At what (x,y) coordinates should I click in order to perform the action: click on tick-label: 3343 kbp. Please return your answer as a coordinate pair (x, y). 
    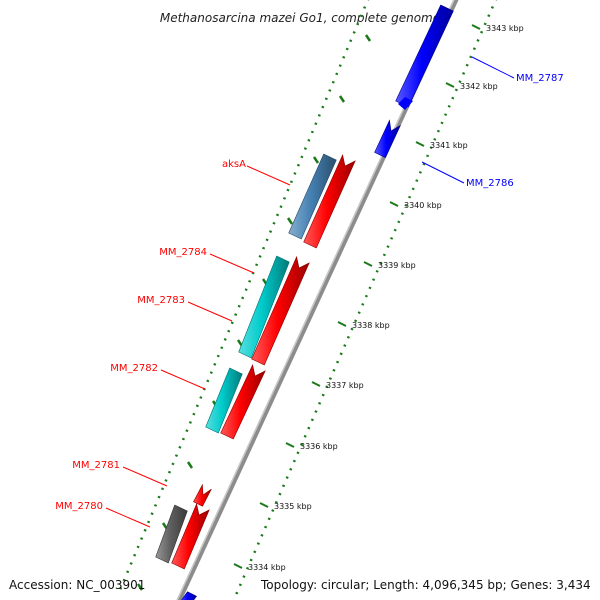
    Looking at the image, I should click on (505, 28).